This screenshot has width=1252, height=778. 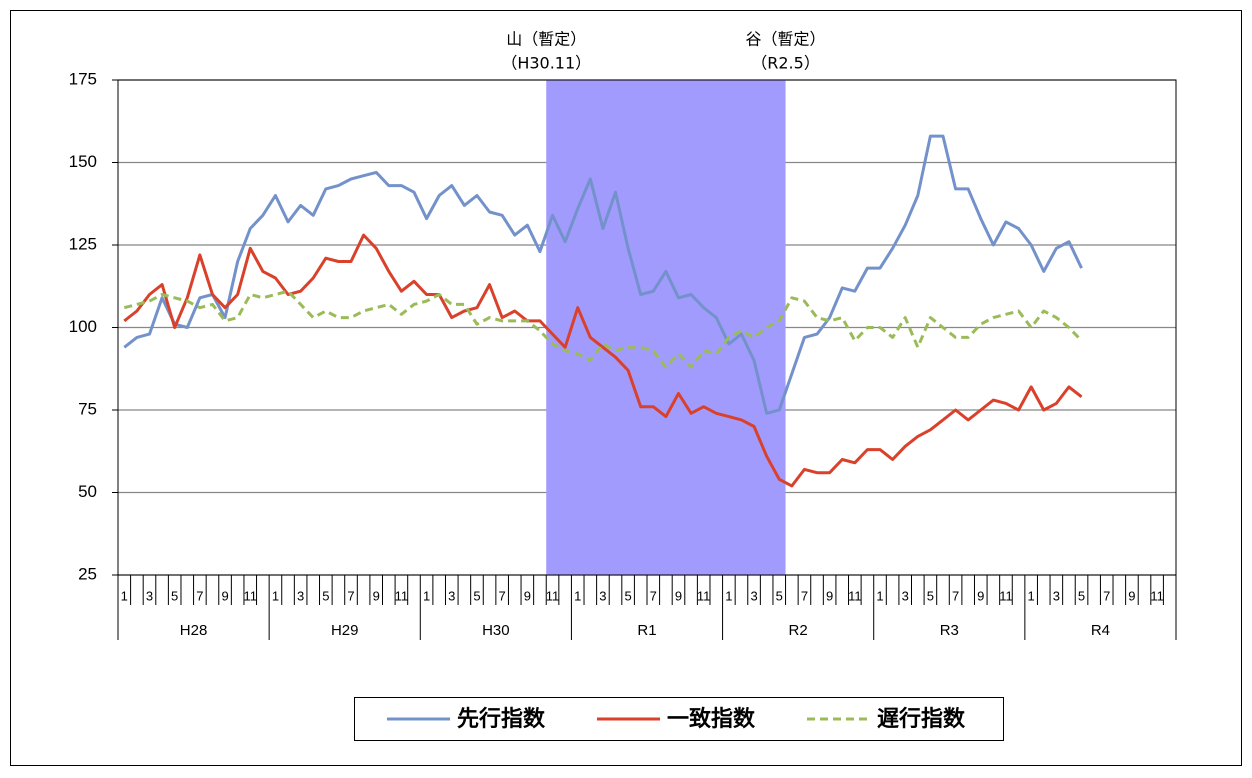 What do you see at coordinates (87, 408) in the screenshot?
I see `y-tick-label: 75` at bounding box center [87, 408].